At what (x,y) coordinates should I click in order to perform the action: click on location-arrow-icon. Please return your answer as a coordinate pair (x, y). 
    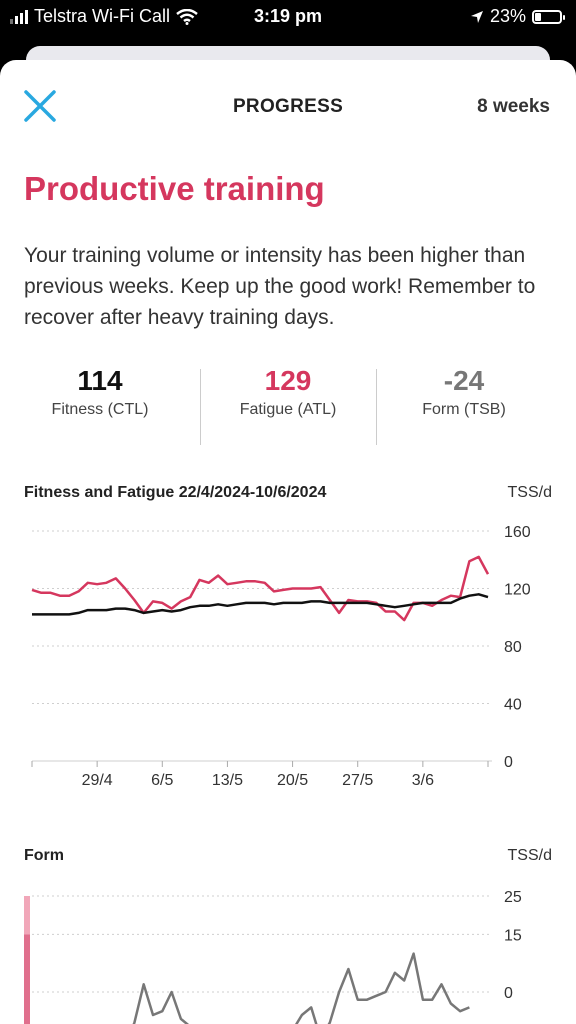
    Looking at the image, I should click on (476, 16).